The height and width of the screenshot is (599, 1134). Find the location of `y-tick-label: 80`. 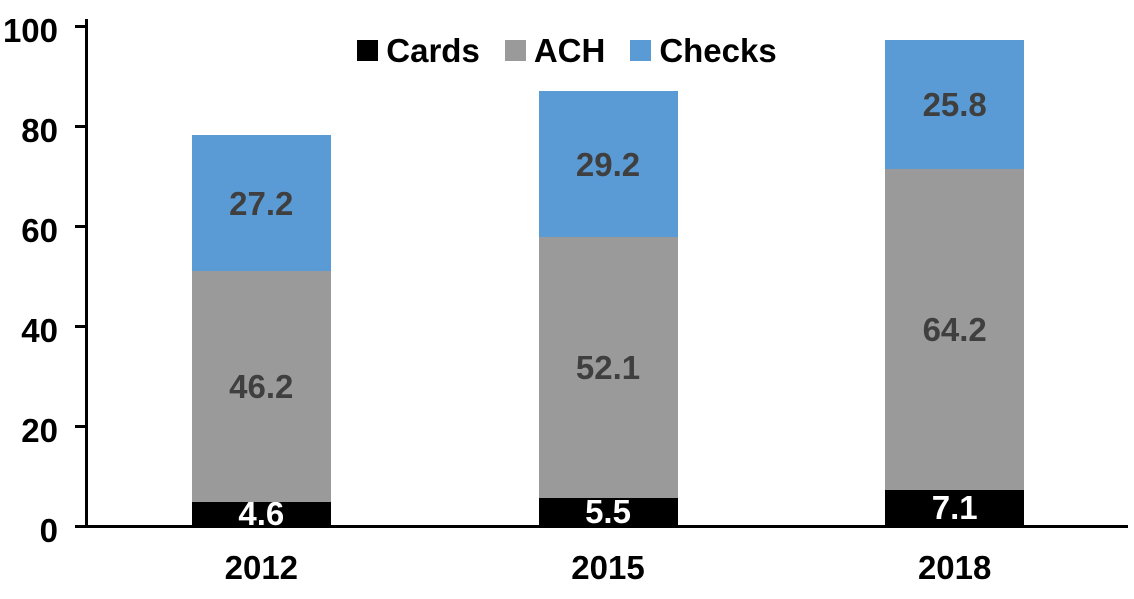

y-tick-label: 80 is located at coordinates (39, 130).